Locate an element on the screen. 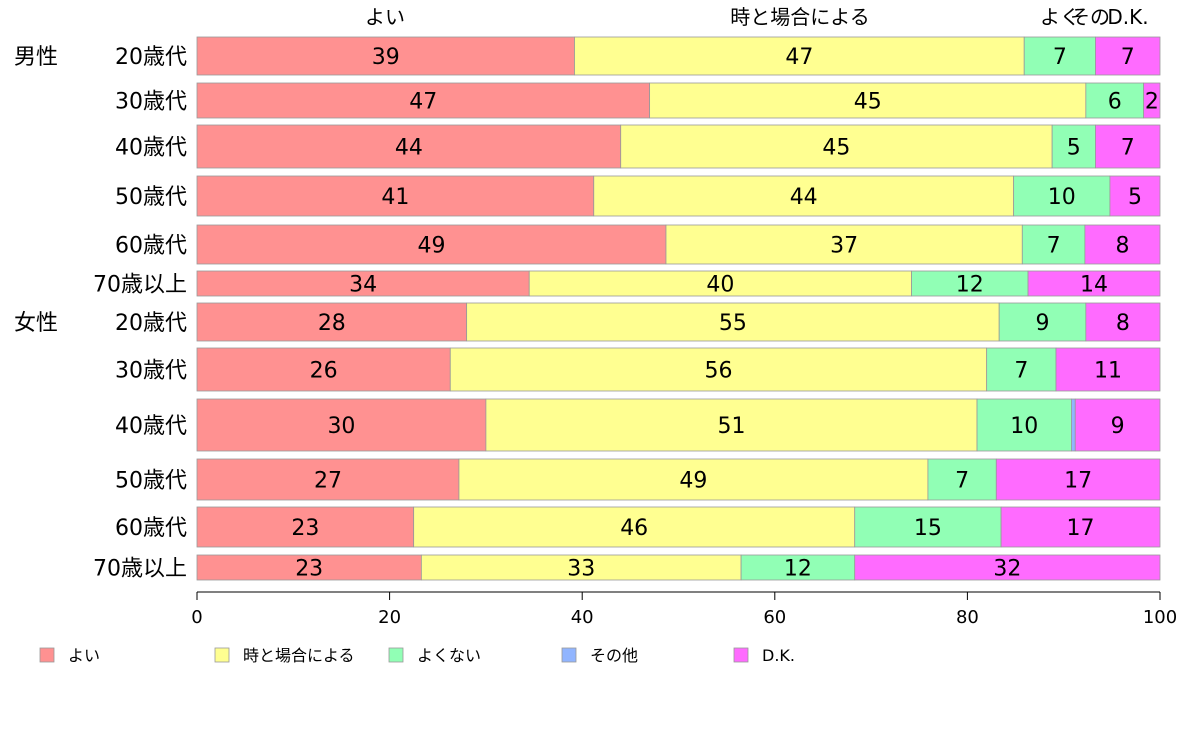 The width and height of the screenshot is (1188, 736). data-label: 33 is located at coordinates (581, 569).